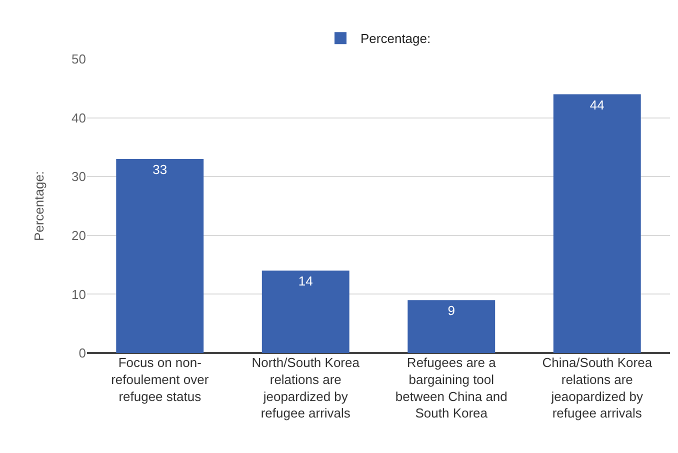  What do you see at coordinates (79, 235) in the screenshot?
I see `y-tick-label: 20` at bounding box center [79, 235].